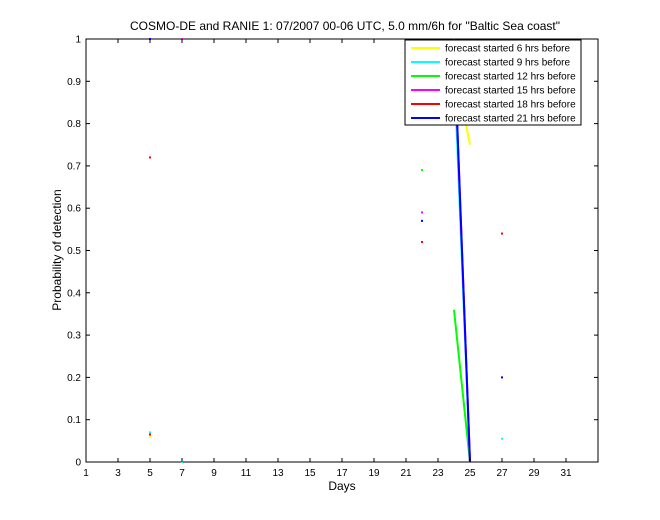 The image size is (660, 520). I want to click on x-tick-label: 21, so click(406, 473).